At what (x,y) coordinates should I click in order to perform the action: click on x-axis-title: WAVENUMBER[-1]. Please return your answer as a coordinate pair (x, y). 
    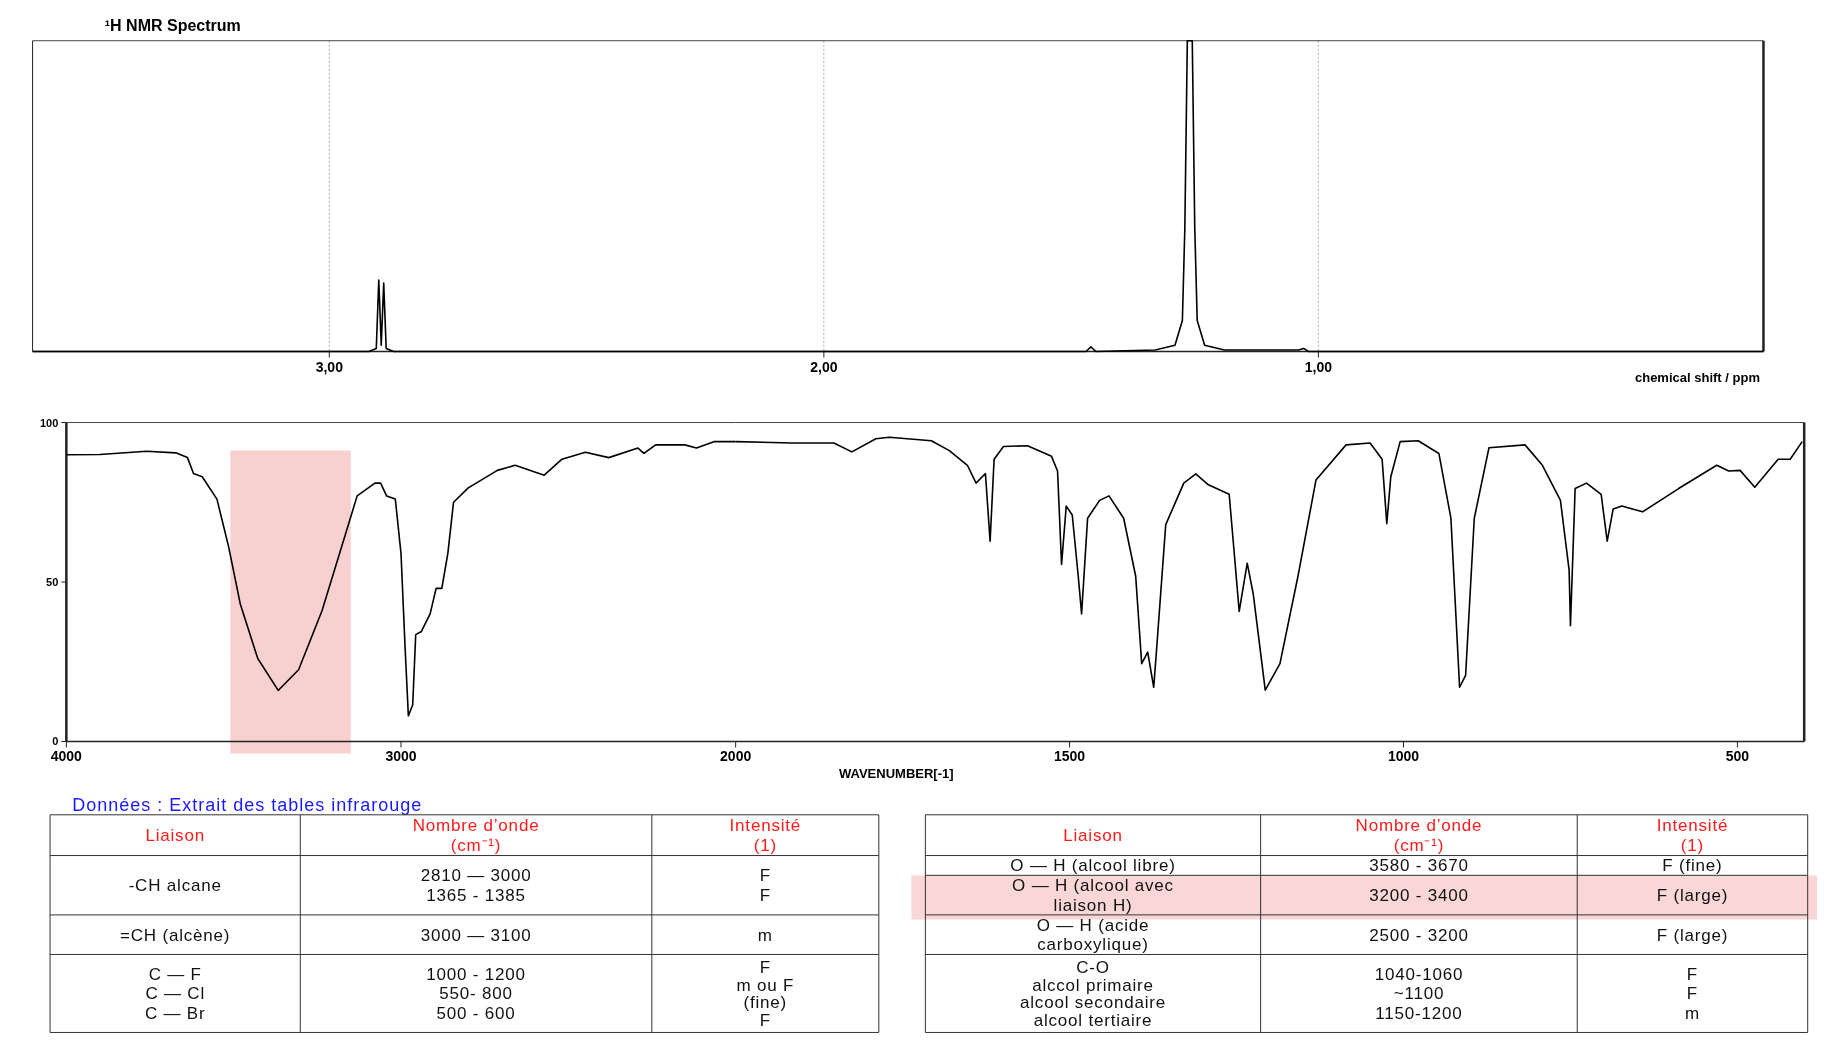
    Looking at the image, I should click on (896, 773).